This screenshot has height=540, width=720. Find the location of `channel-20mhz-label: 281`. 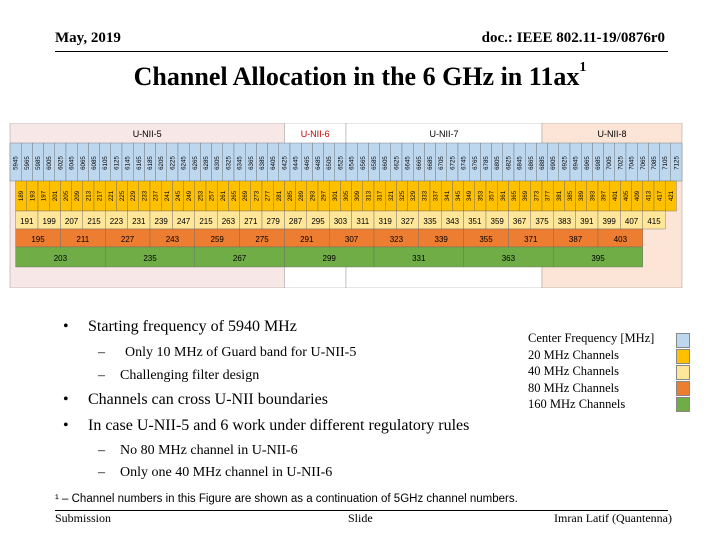

channel-20mhz-label: 281 is located at coordinates (279, 195).